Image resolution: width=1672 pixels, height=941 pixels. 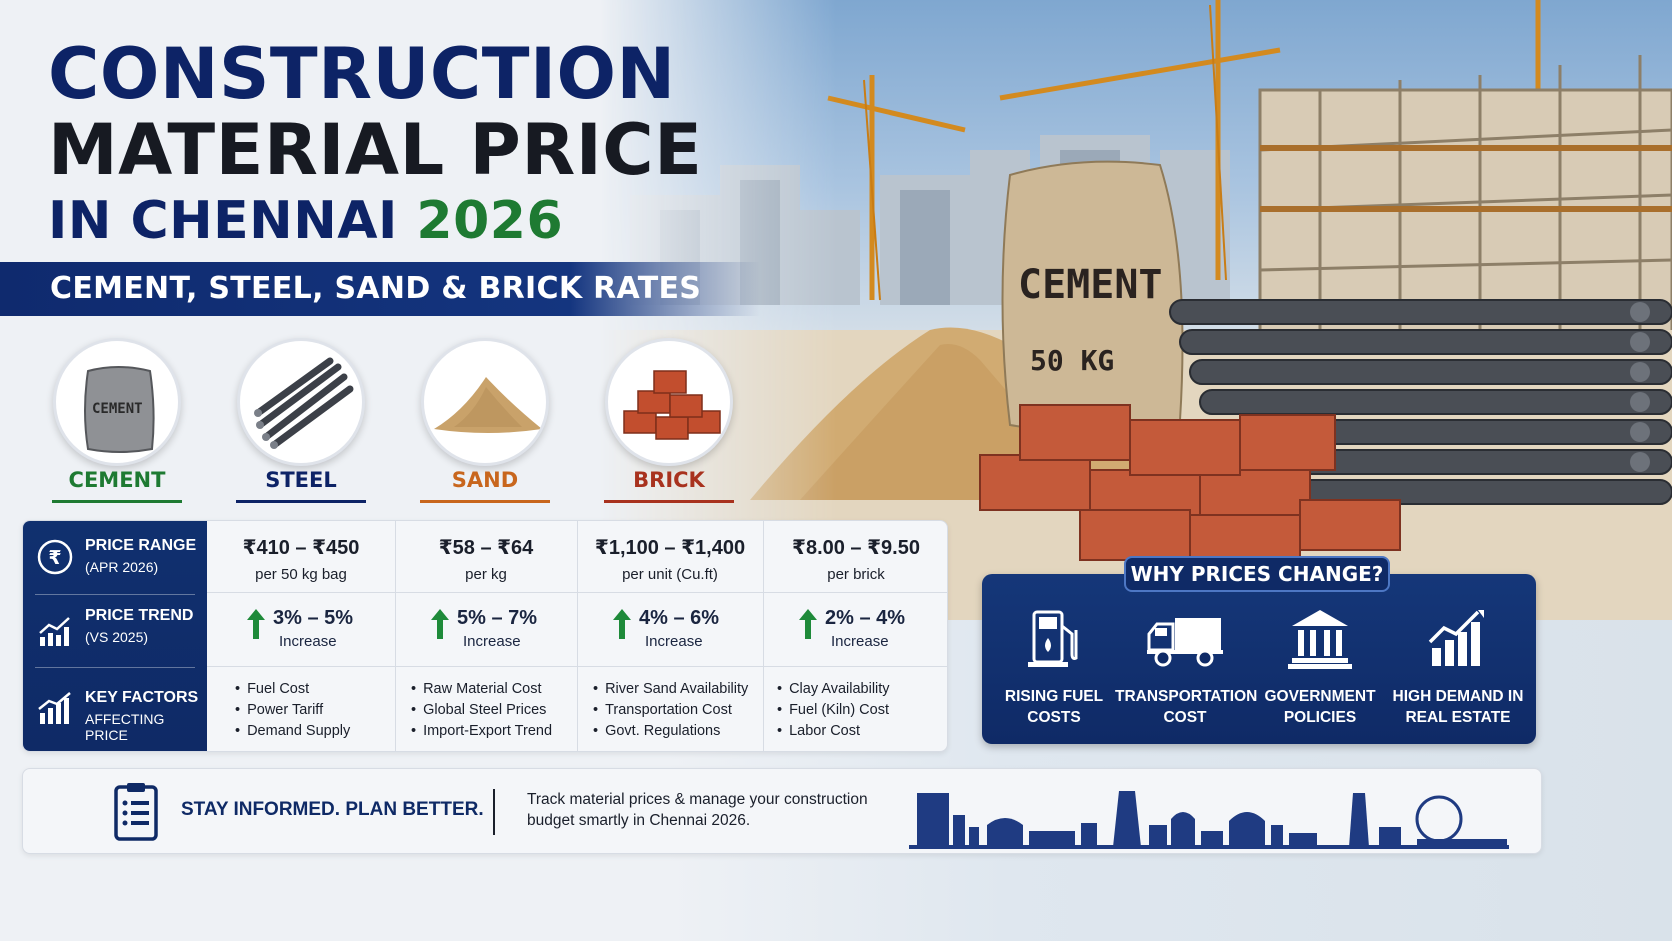 What do you see at coordinates (362, 74) in the screenshot?
I see `title-line-1: CONSTRUCTION` at bounding box center [362, 74].